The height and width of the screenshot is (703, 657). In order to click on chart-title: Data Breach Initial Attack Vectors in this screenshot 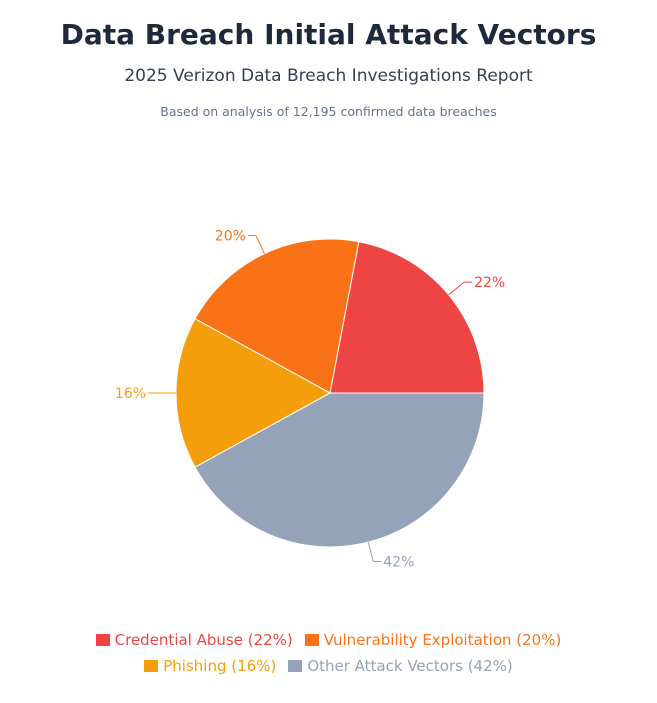, I will do `click(328, 34)`.